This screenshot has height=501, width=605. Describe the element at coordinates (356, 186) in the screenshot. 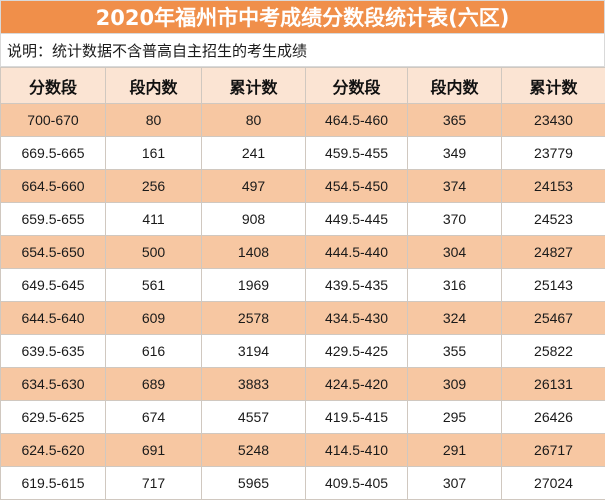

I see `cell-score-range: 454.5-450` at that location.